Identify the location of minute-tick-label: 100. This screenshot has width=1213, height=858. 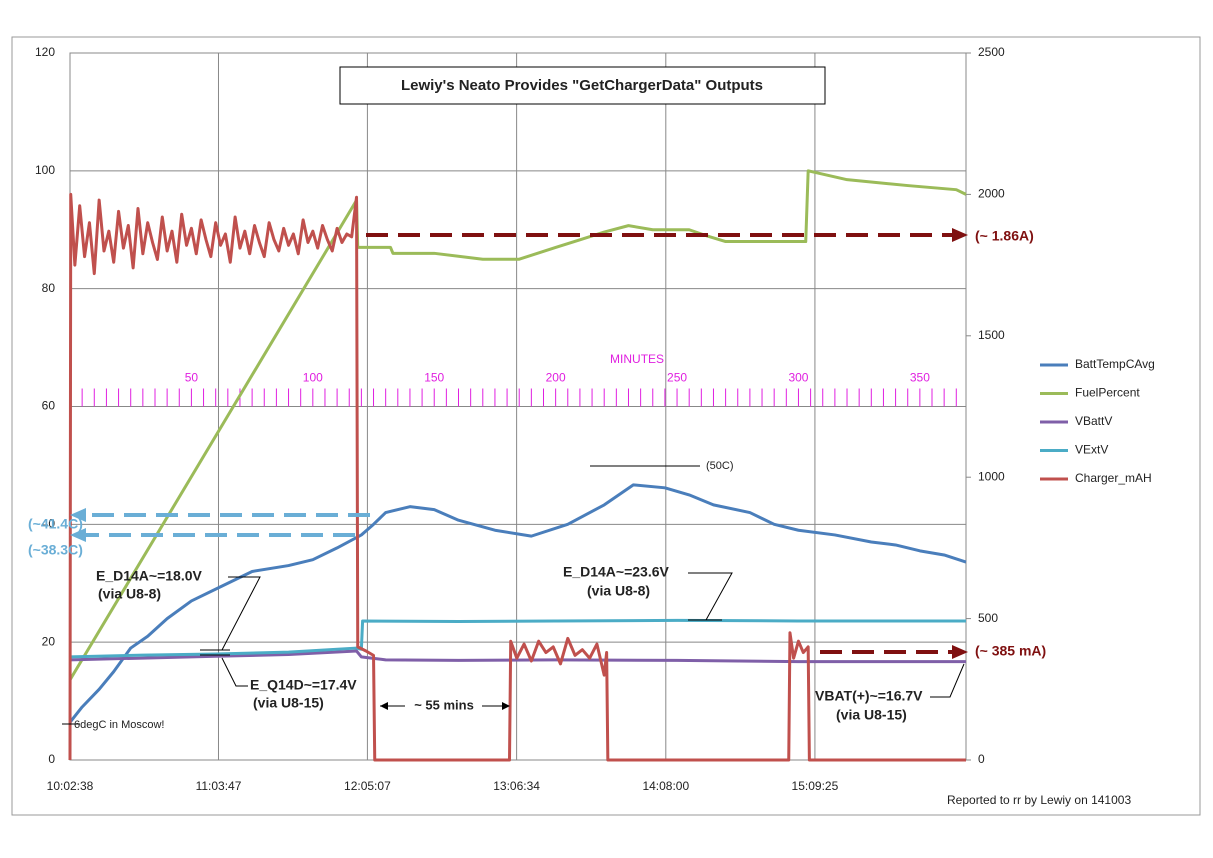
(313, 378).